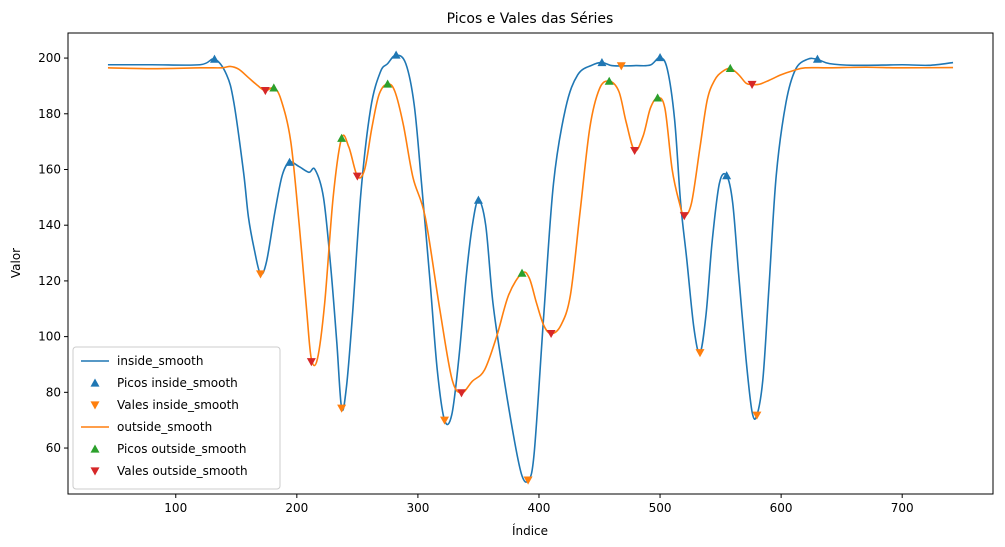 The image size is (1005, 547). Describe the element at coordinates (539, 508) in the screenshot. I see `x-tick-label: 400` at that location.